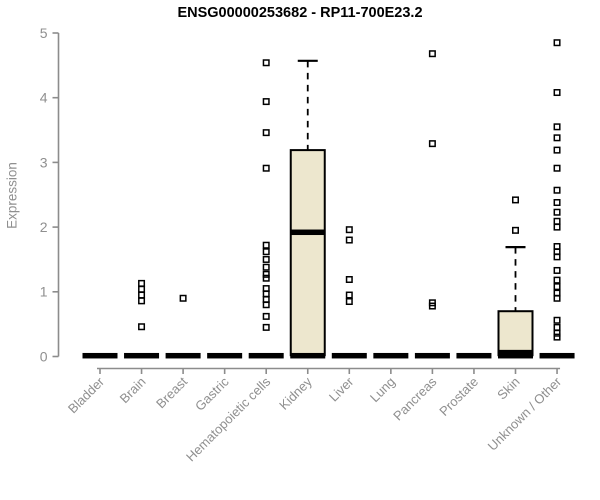  What do you see at coordinates (415, 399) in the screenshot?
I see `x-tick-label: Pancreas` at bounding box center [415, 399].